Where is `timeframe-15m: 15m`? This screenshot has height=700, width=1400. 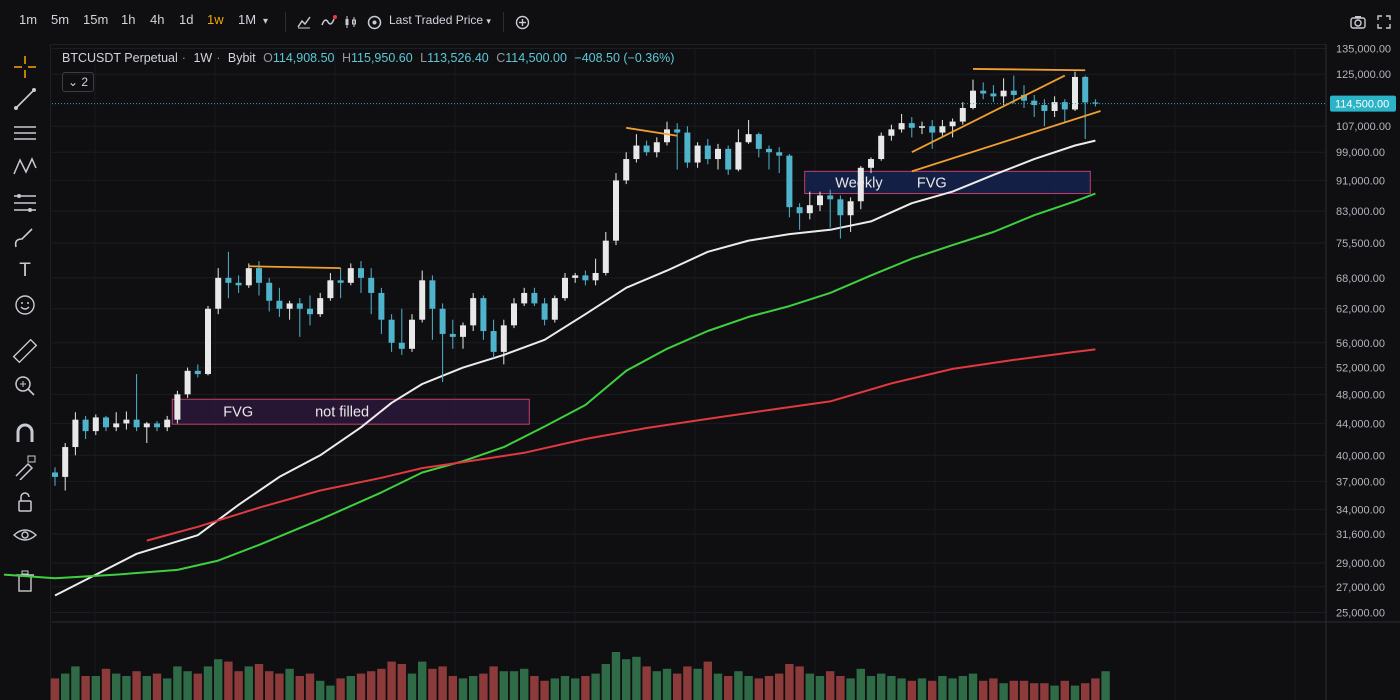 timeframe-15m: 15m is located at coordinates (96, 19).